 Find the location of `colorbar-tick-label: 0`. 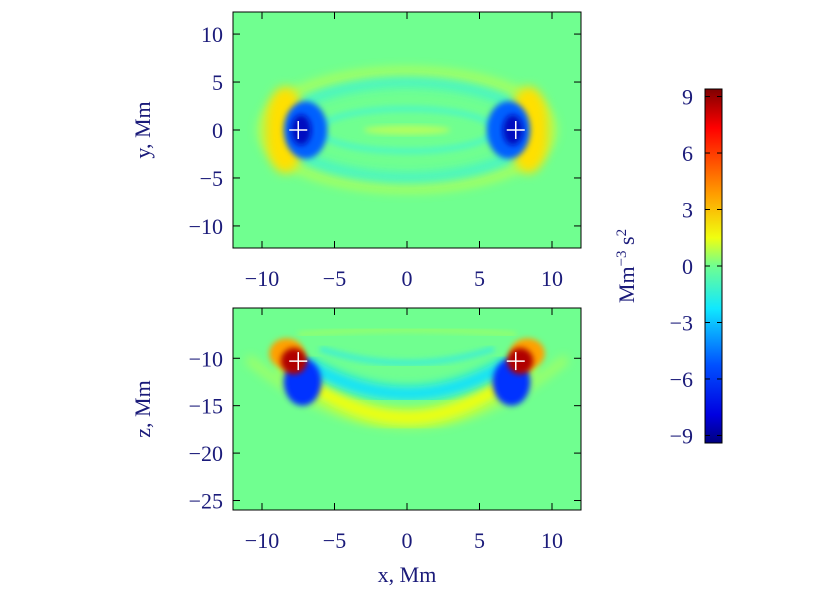

colorbar-tick-label: 0 is located at coordinates (687, 266).